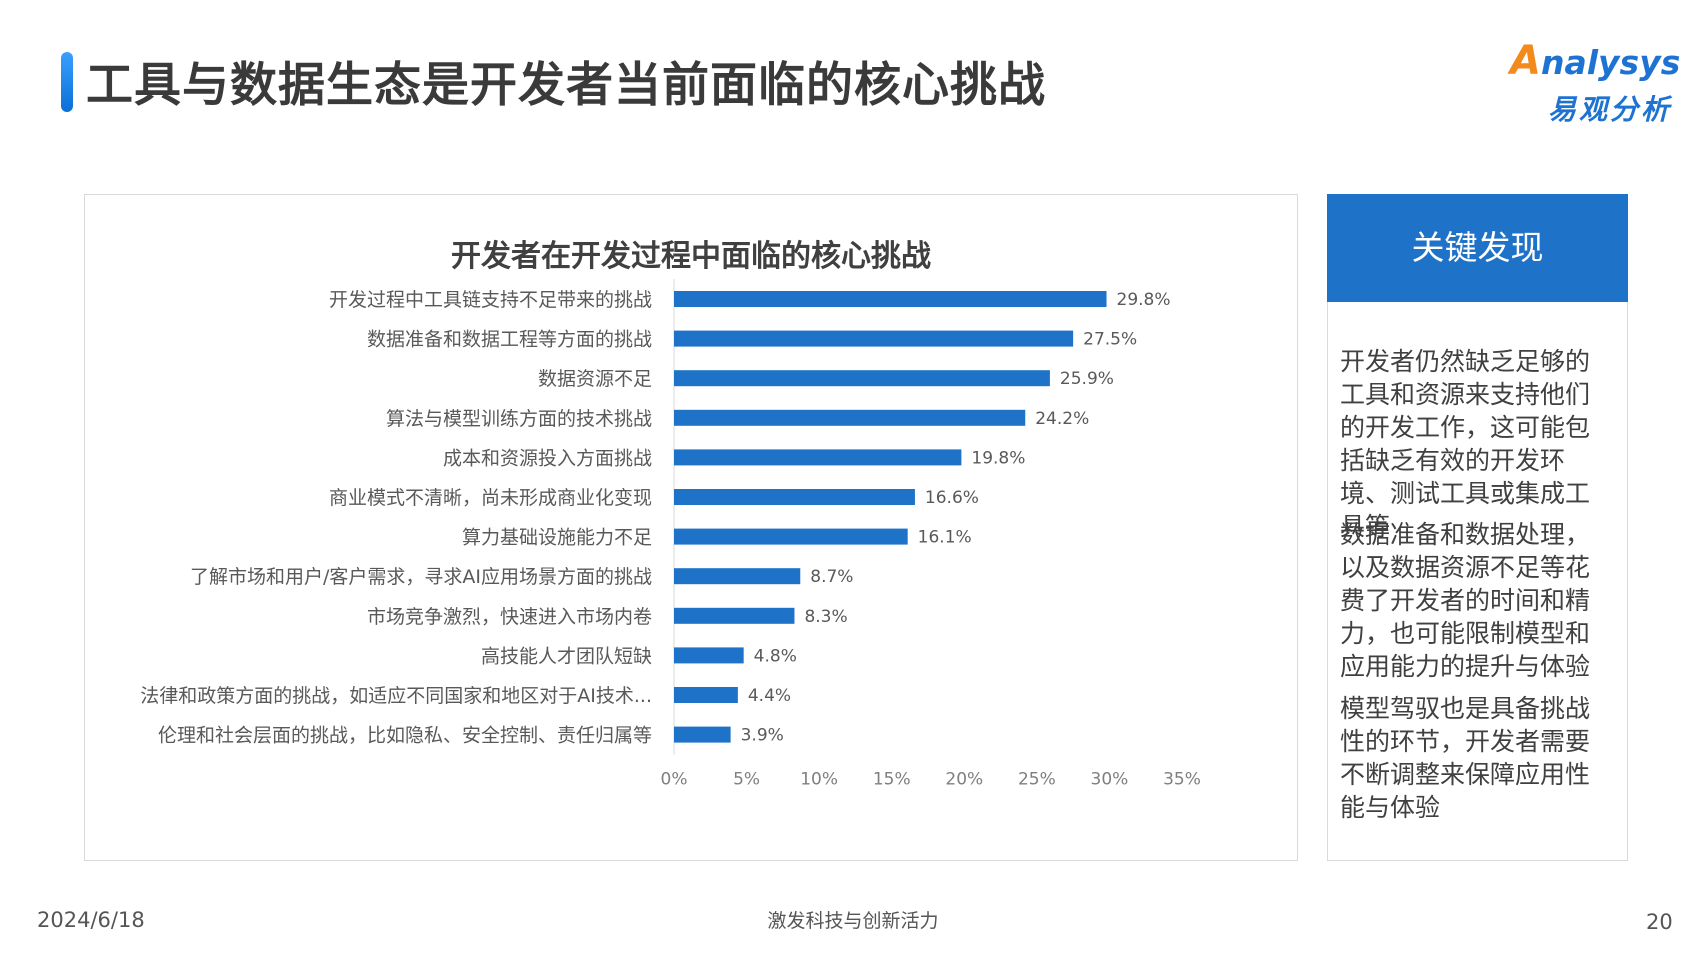 The width and height of the screenshot is (1706, 960). What do you see at coordinates (490, 300) in the screenshot?
I see `category-label: 开发过程中工具链支持不足带来的挑战` at bounding box center [490, 300].